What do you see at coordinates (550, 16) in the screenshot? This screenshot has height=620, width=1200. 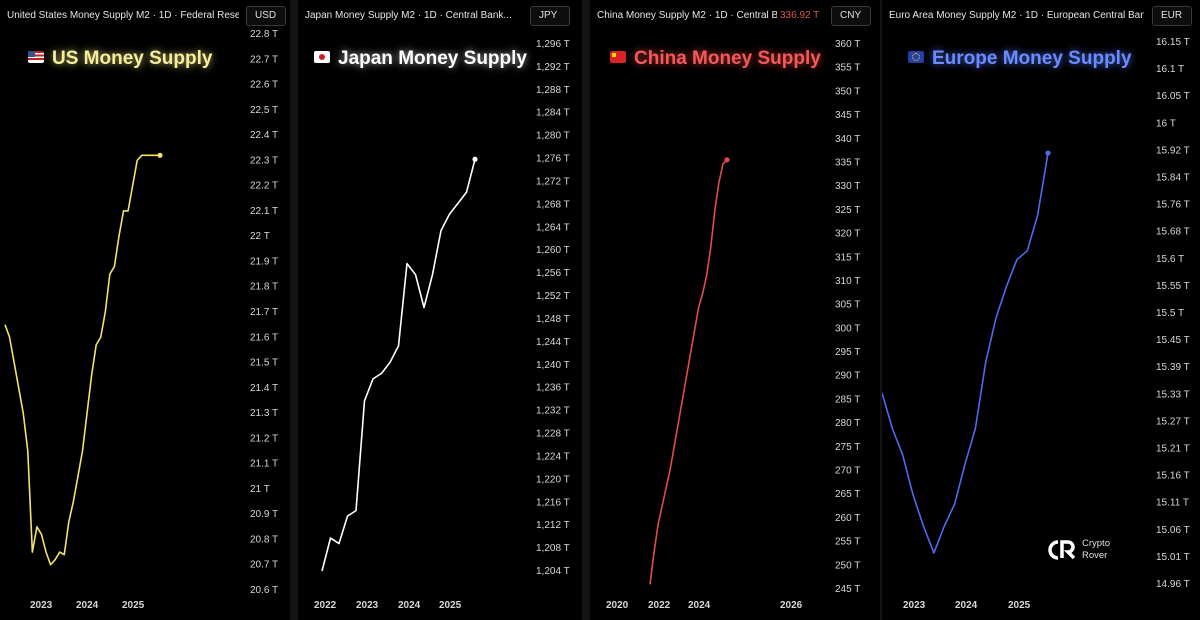 I see `japan-currency-badge: JPY` at bounding box center [550, 16].